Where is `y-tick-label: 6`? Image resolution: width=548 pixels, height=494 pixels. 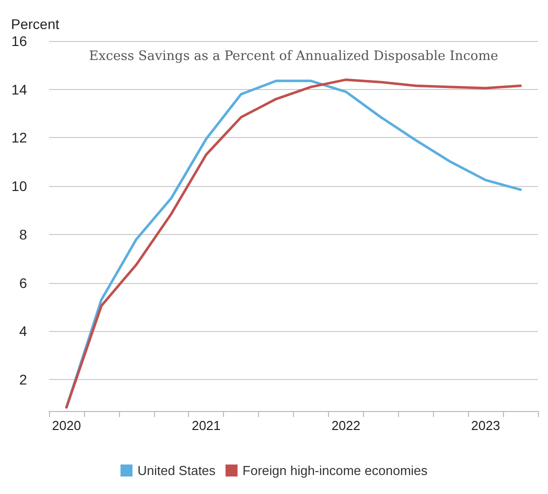 y-tick-label: 6 is located at coordinates (23, 282).